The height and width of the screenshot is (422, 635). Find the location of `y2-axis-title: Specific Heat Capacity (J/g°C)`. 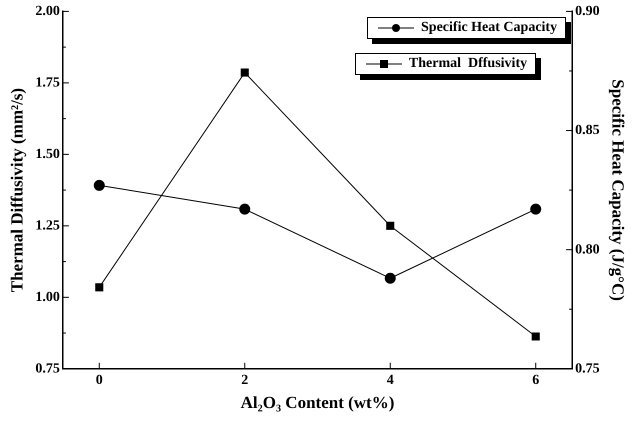

y2-axis-title: Specific Heat Capacity (J/g°C) is located at coordinates (618, 190).